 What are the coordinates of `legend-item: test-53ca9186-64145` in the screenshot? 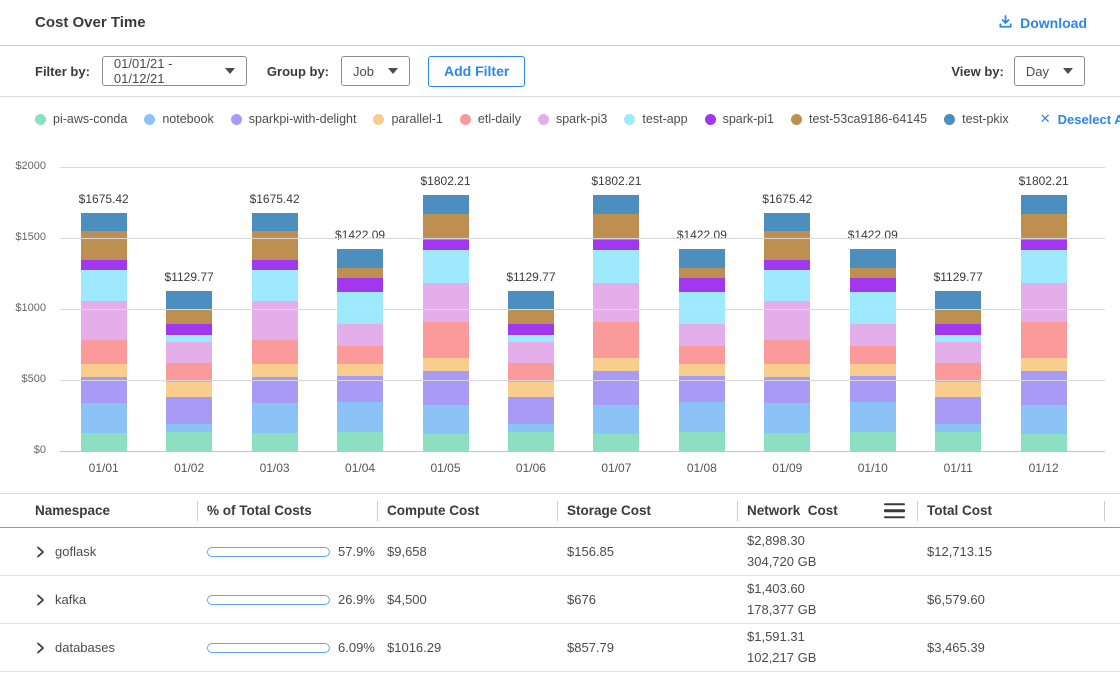 It's located at (858, 119).